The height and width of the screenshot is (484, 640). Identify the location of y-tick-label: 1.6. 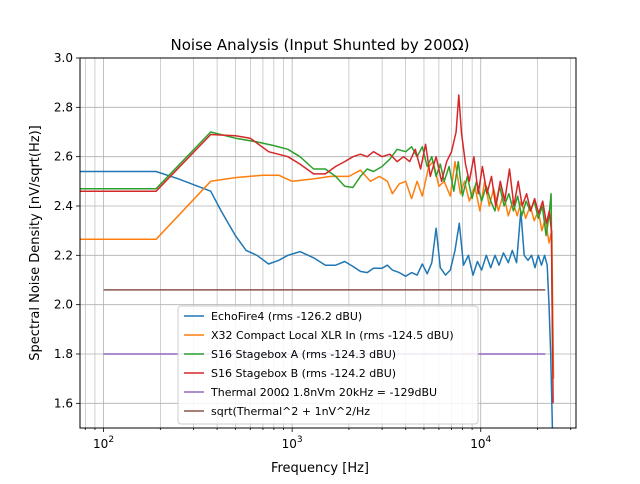
(63, 403).